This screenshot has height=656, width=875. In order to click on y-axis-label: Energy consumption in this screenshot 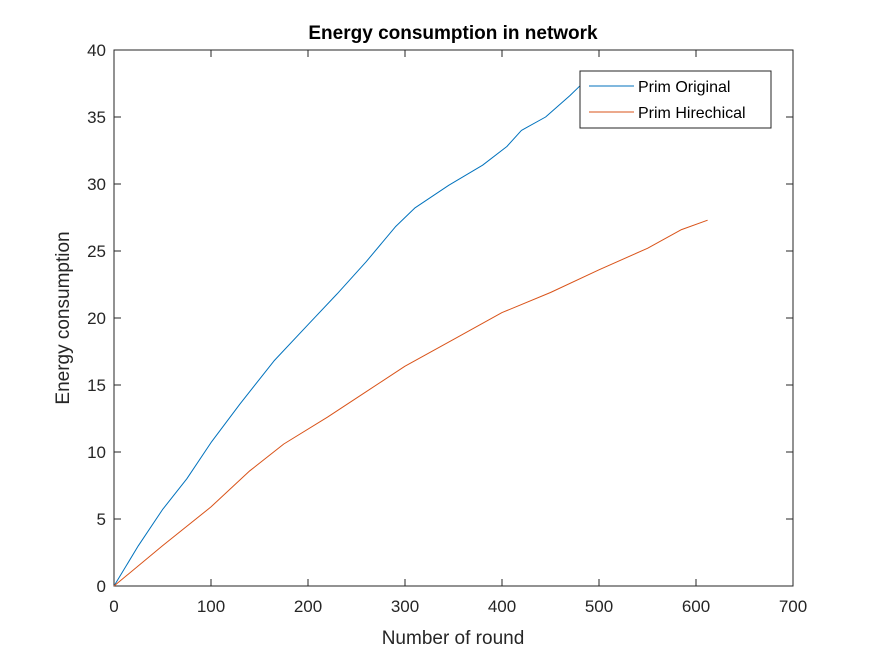, I will do `click(63, 317)`.